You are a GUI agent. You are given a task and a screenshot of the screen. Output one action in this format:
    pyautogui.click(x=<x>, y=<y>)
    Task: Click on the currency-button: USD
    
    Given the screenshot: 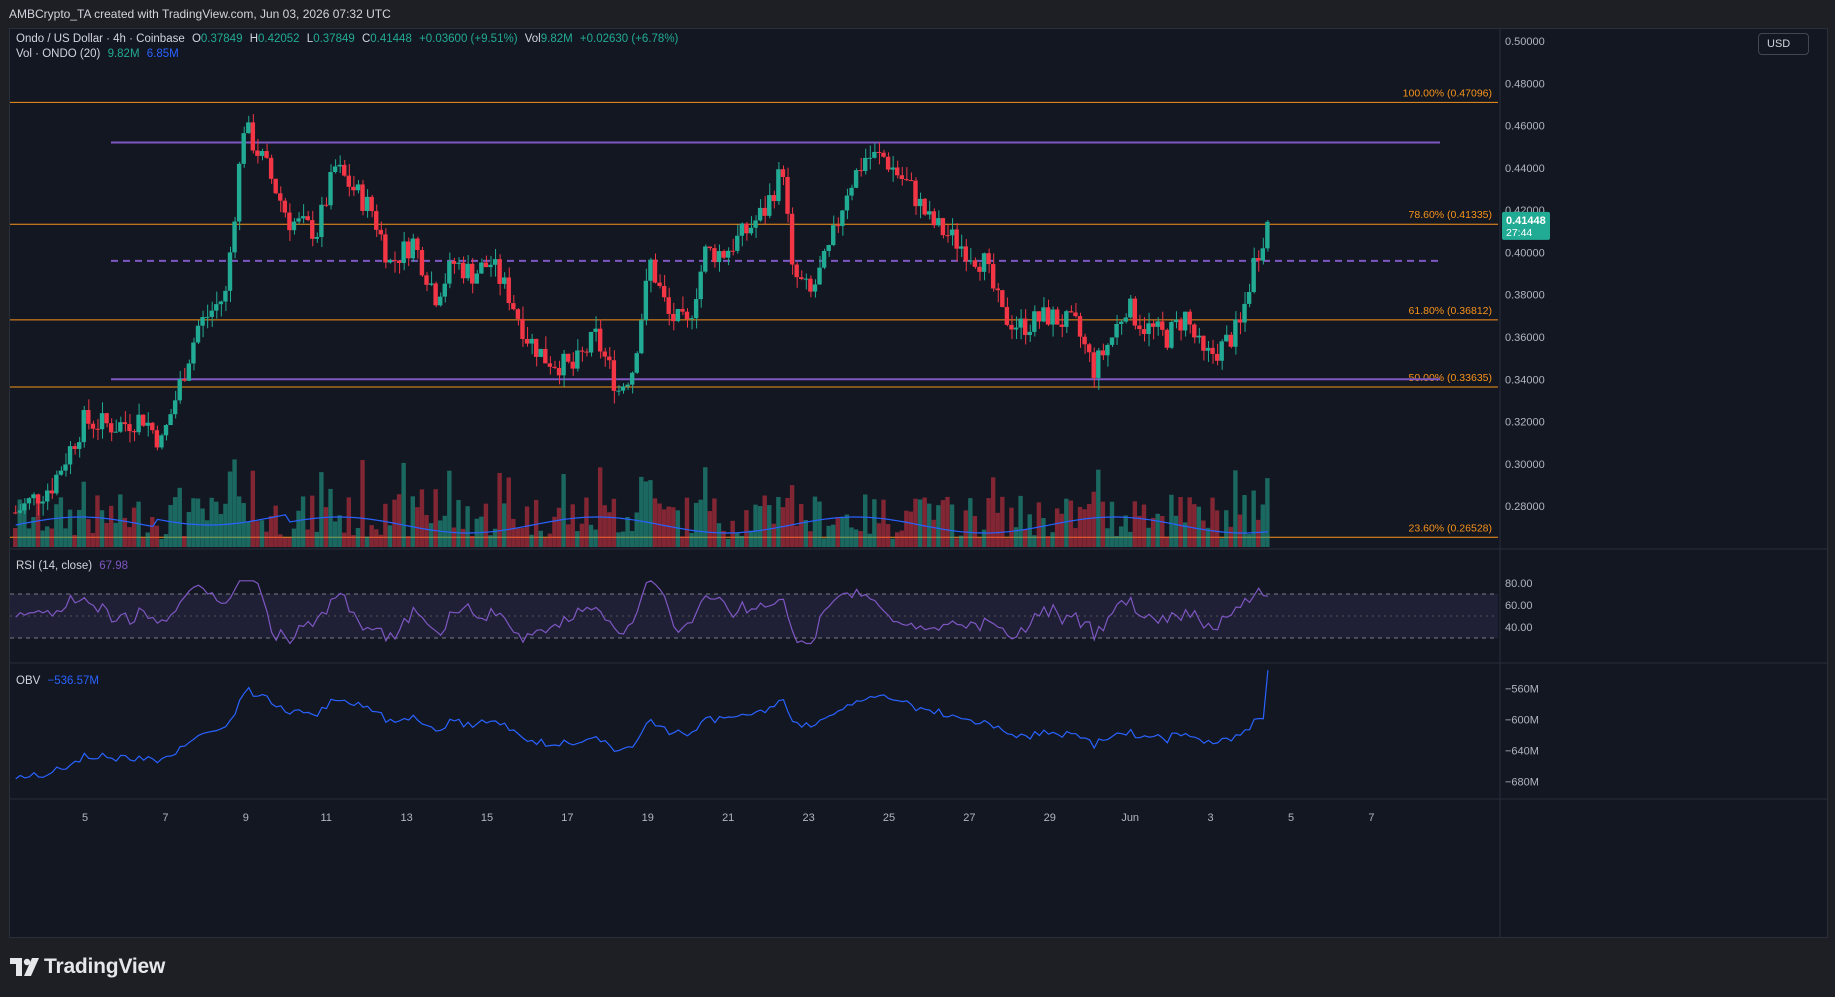 What is the action you would take?
    pyautogui.click(x=1784, y=44)
    